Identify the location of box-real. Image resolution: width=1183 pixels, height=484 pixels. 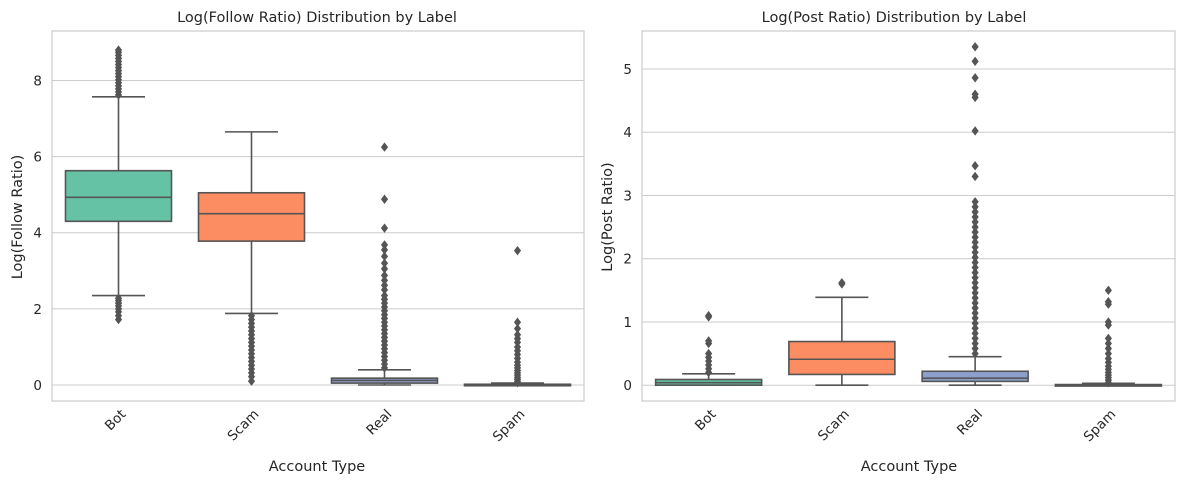
(975, 376).